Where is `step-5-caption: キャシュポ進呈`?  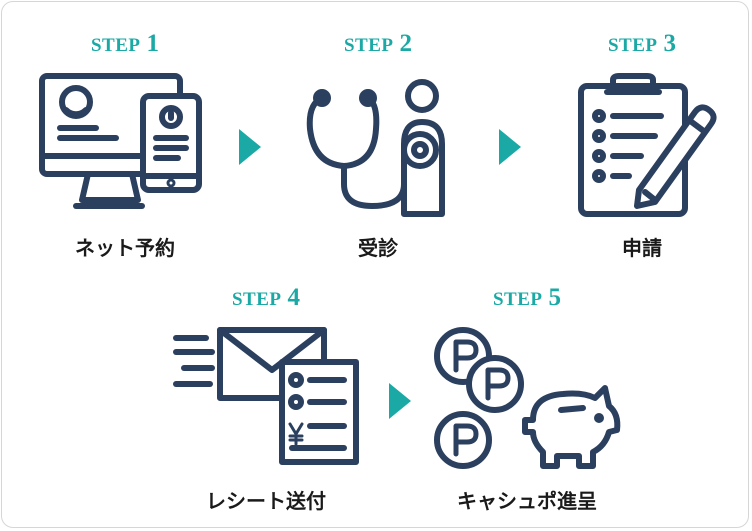
step-5-caption: キャシュポ進呈 is located at coordinates (527, 501).